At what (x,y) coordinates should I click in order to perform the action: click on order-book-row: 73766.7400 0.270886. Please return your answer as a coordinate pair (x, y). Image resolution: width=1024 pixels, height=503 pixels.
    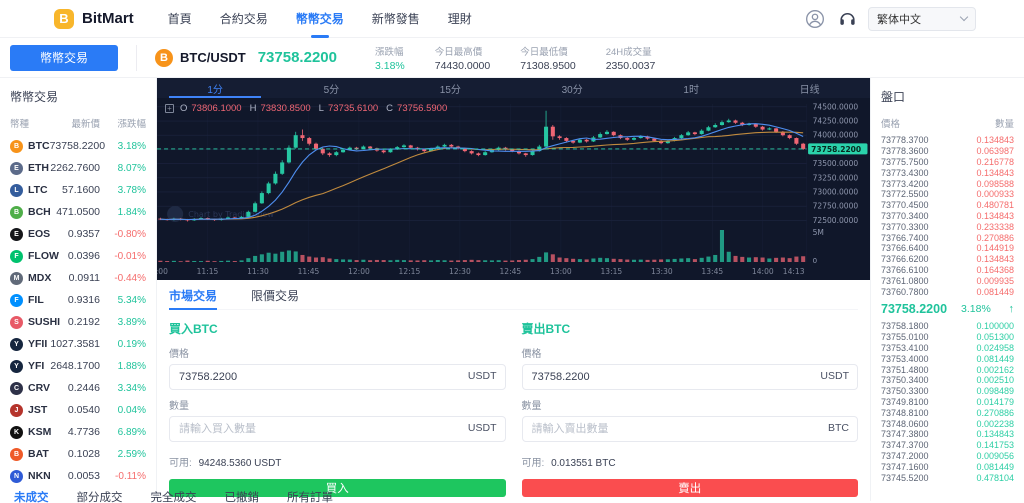
    Looking at the image, I should click on (947, 237).